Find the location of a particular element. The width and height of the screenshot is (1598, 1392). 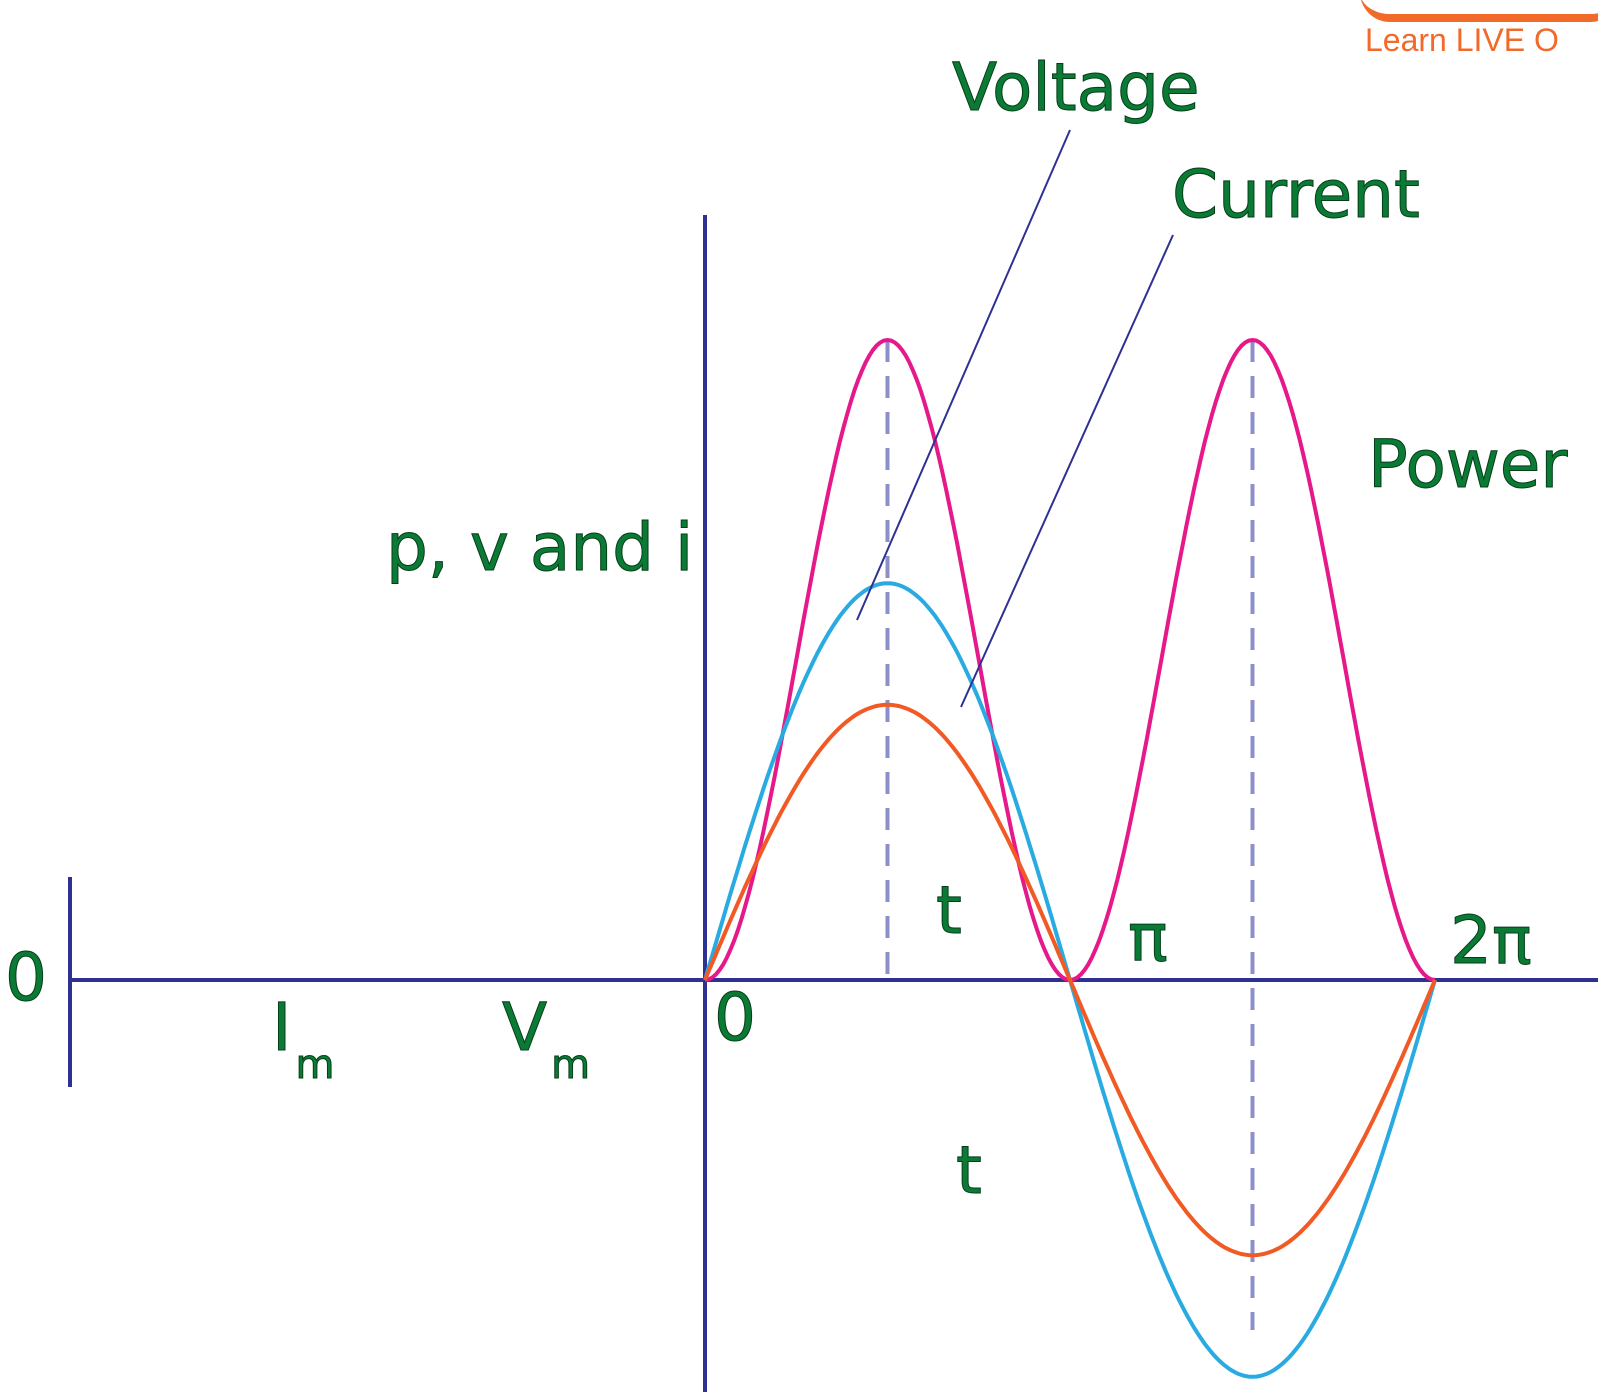

logo-tagline: Learn LIVE O is located at coordinates (1462, 40).